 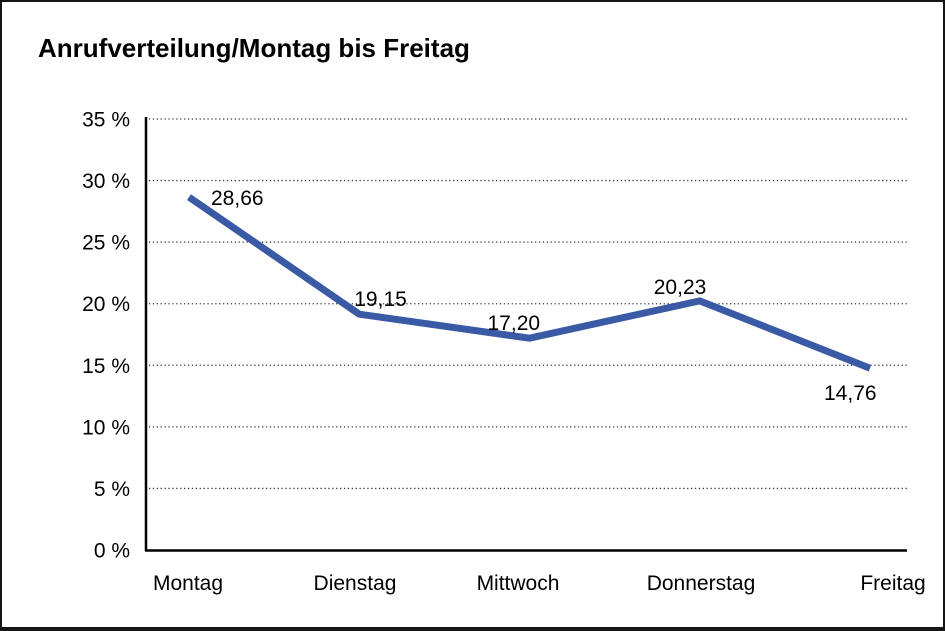 What do you see at coordinates (380, 299) in the screenshot?
I see `data-label: 19,15` at bounding box center [380, 299].